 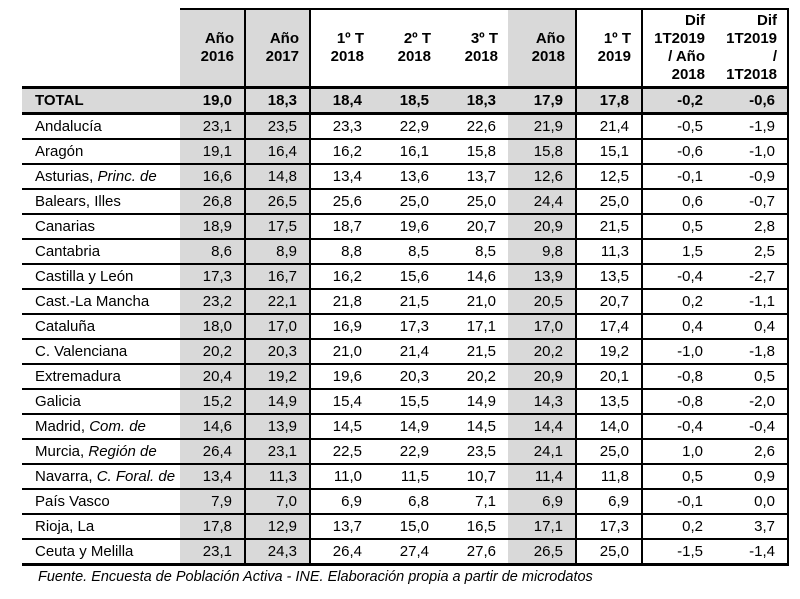 I want to click on value-cell: 17,5, so click(x=278, y=227).